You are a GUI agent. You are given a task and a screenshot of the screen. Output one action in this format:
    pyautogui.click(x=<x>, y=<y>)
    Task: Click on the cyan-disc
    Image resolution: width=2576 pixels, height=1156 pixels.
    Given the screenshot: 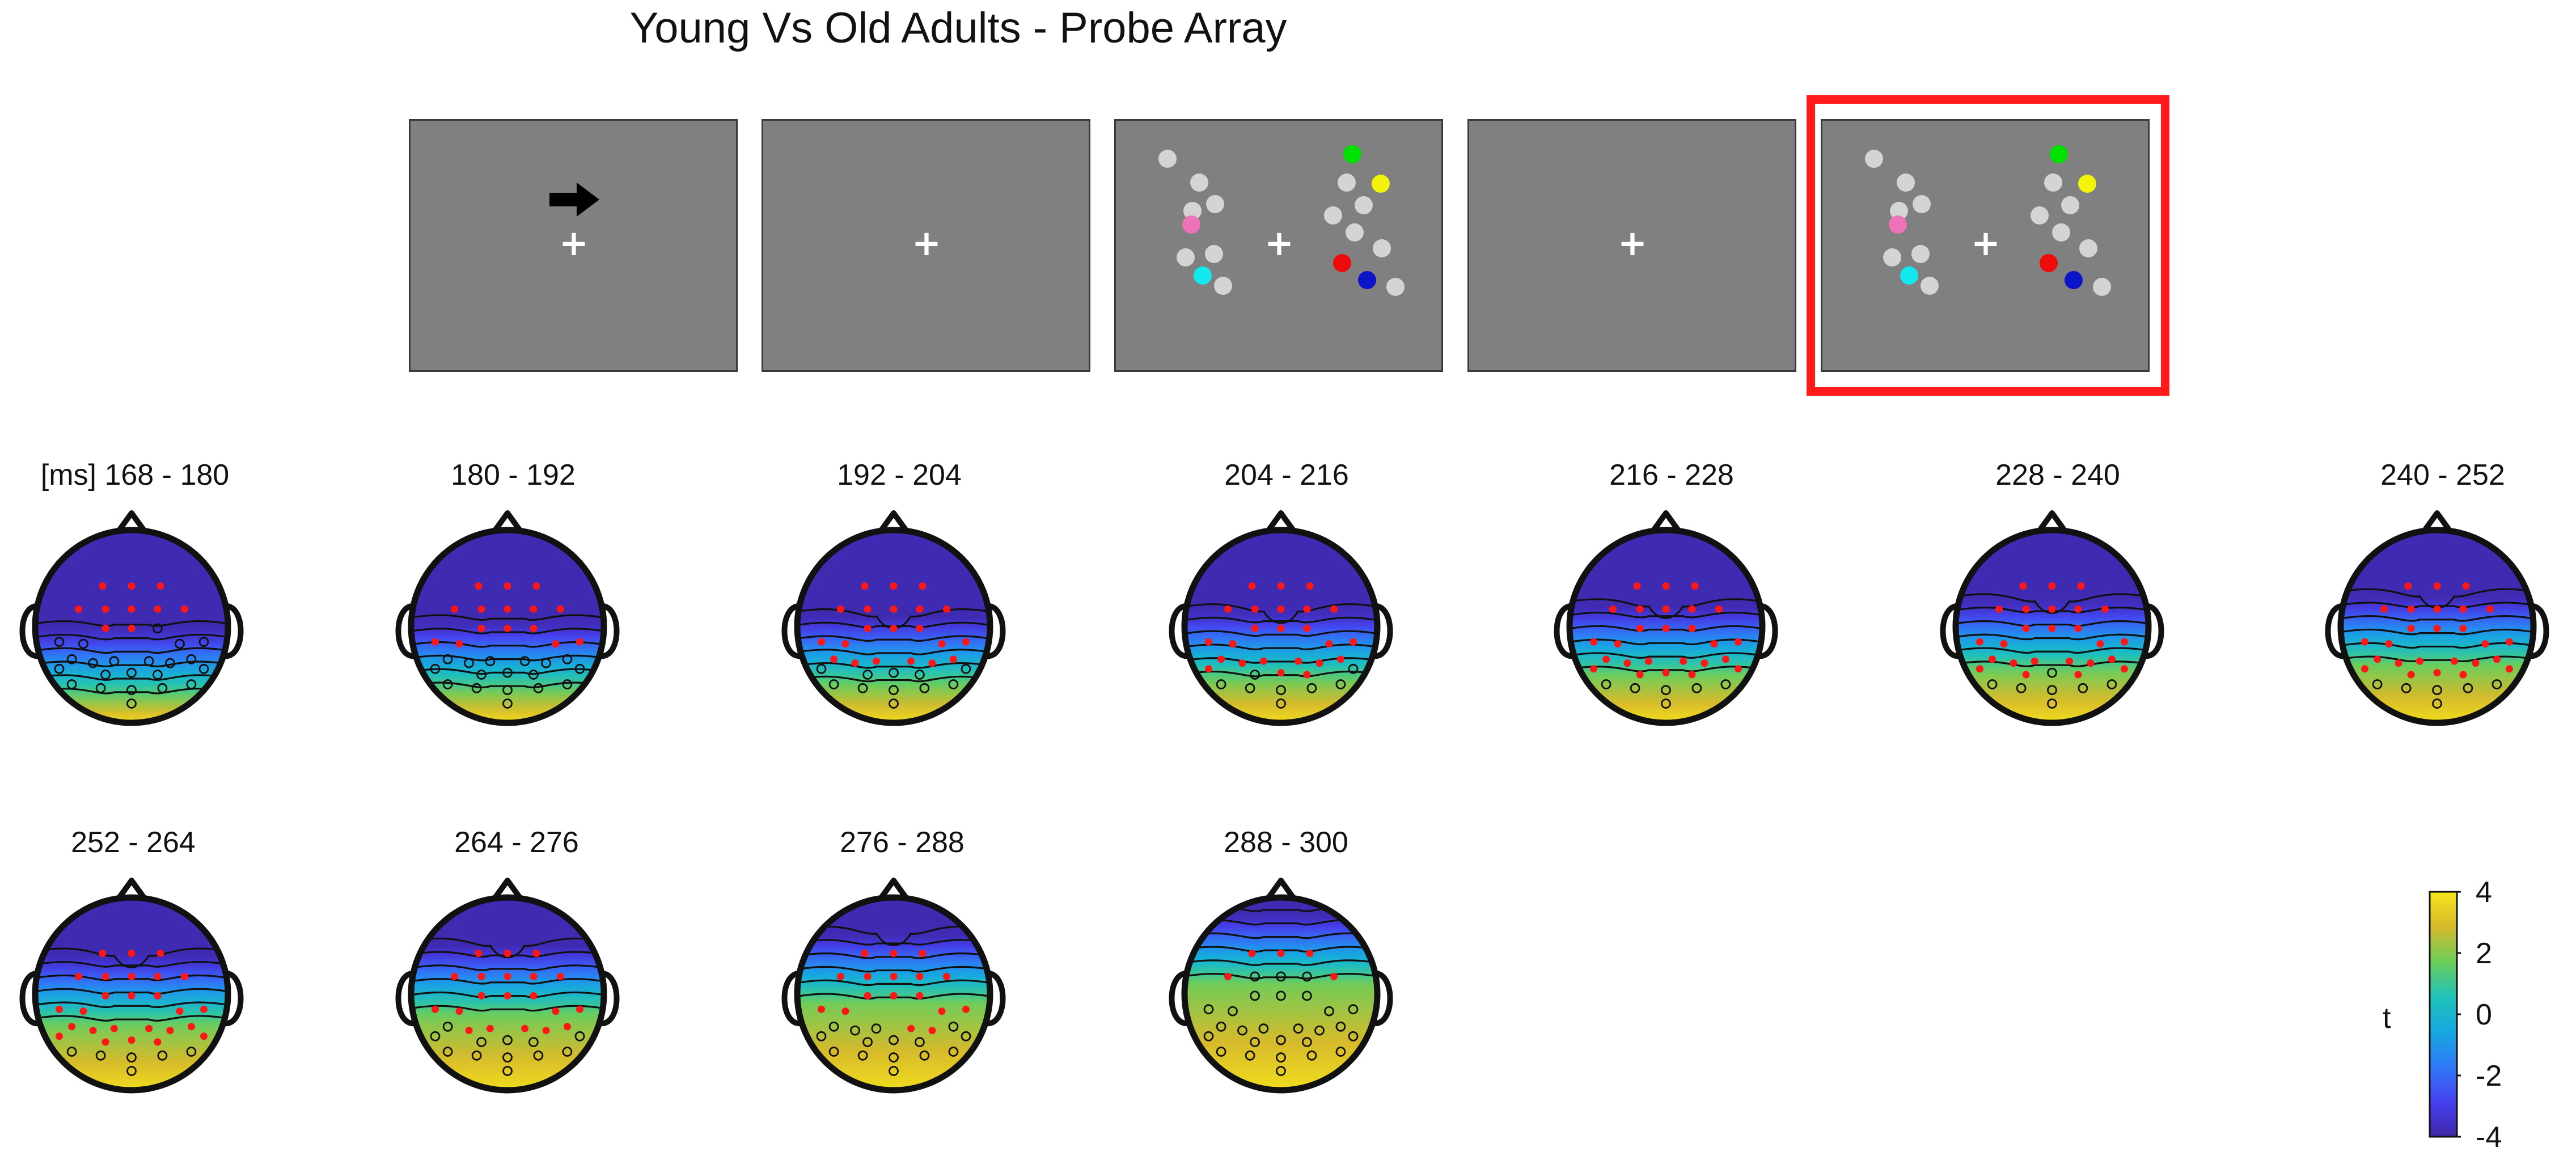 What is the action you would take?
    pyautogui.click(x=1909, y=275)
    